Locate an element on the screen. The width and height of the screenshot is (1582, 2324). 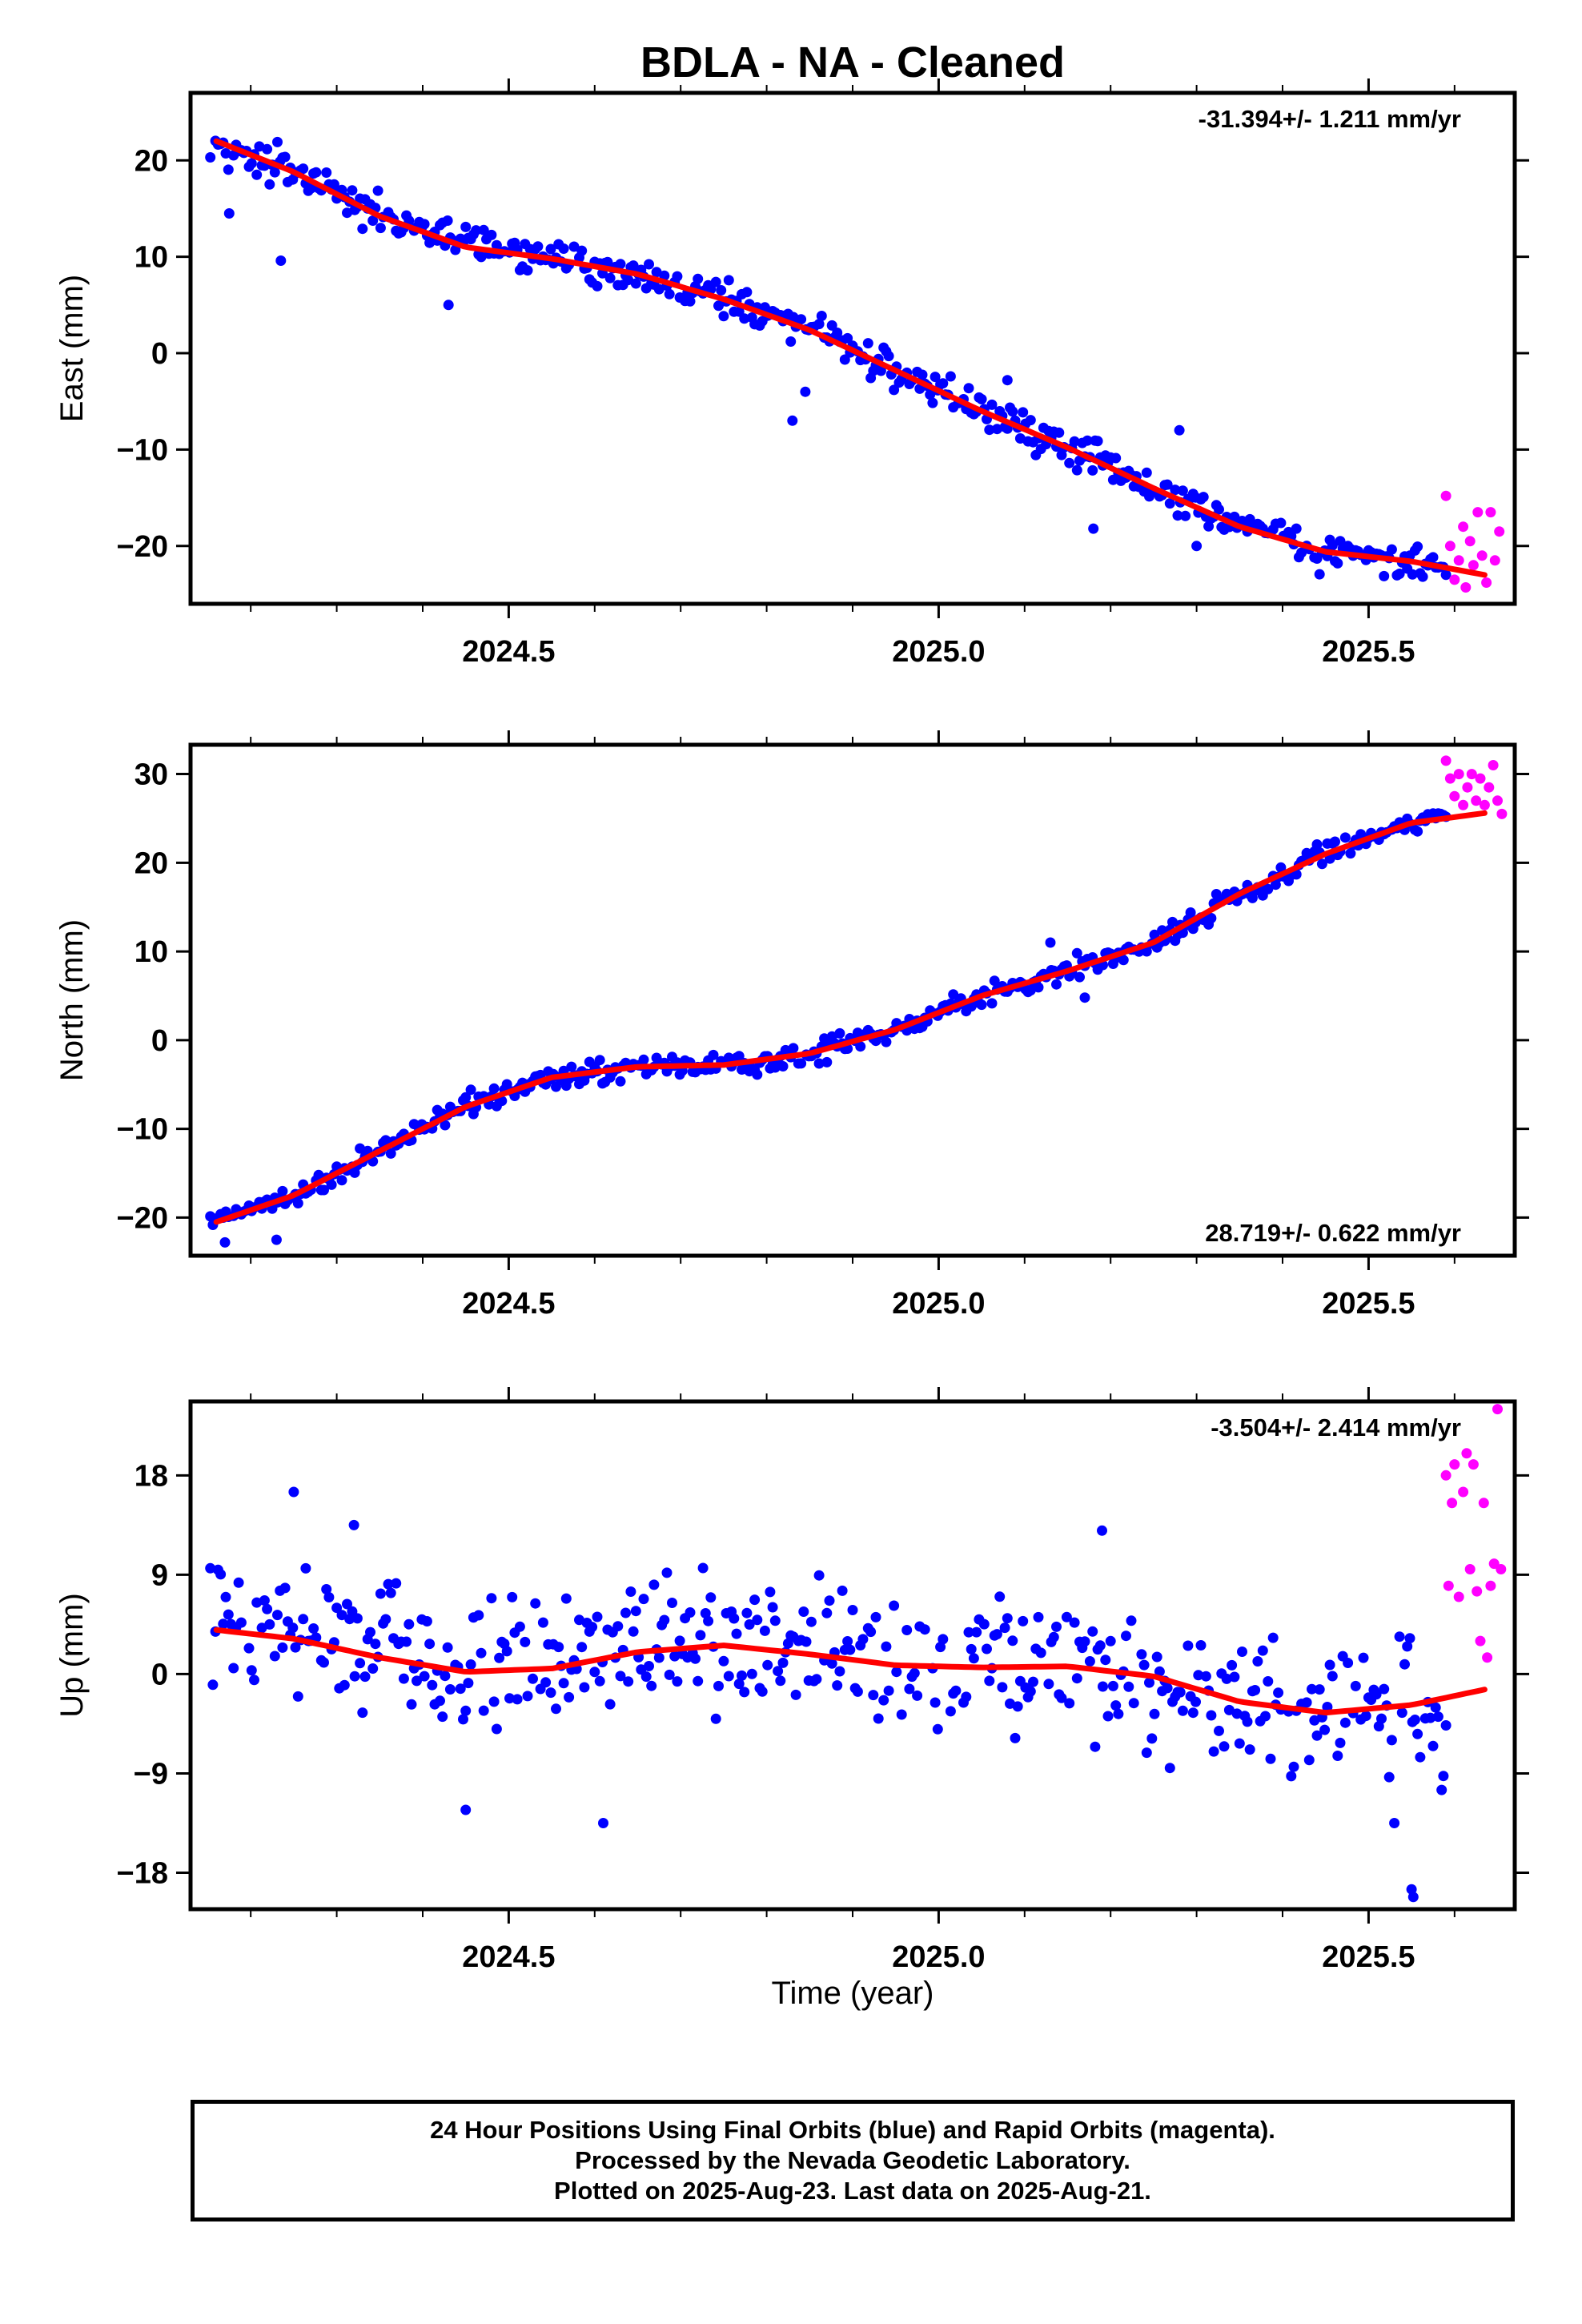
y-tick-label: 0 is located at coordinates (159, 1041).